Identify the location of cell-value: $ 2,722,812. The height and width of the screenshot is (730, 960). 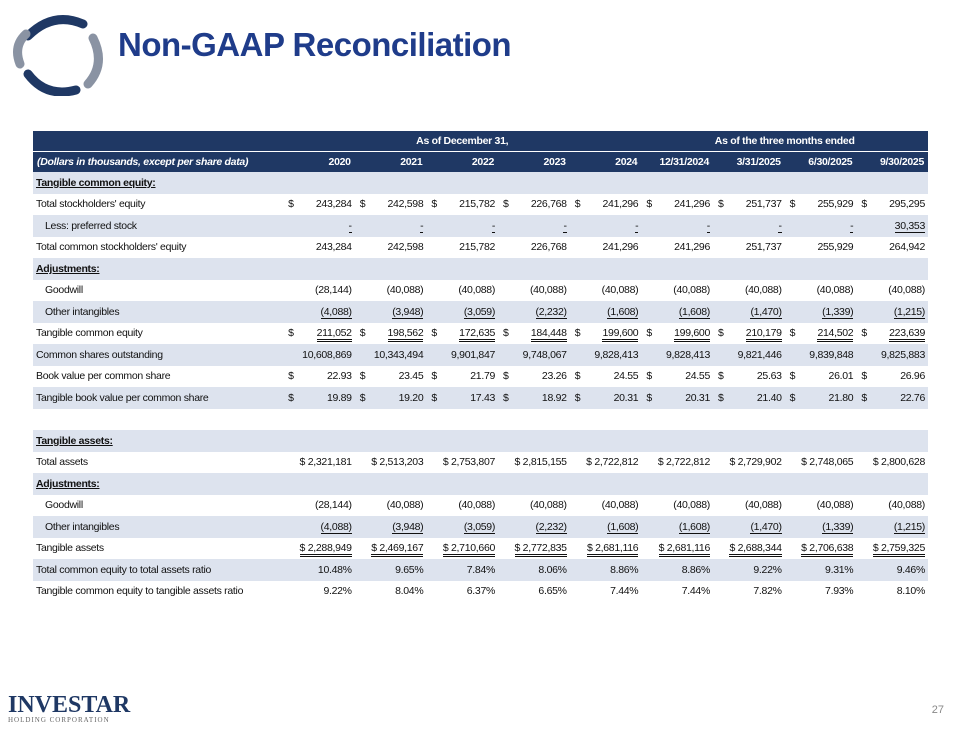
(683, 462).